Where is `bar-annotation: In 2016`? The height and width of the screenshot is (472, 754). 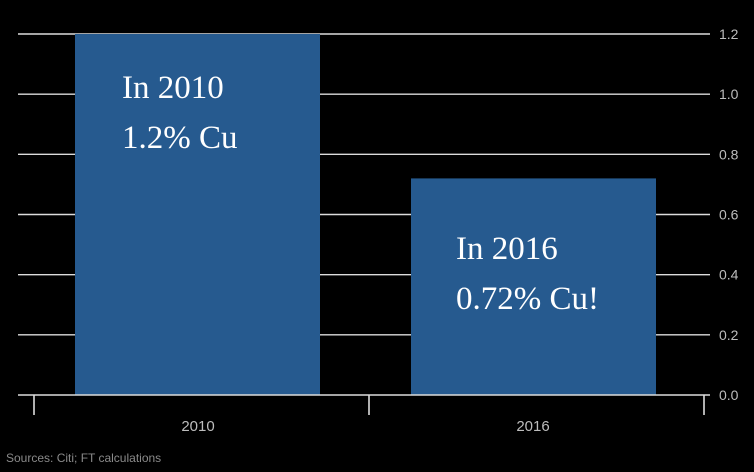 bar-annotation: In 2016 is located at coordinates (507, 249).